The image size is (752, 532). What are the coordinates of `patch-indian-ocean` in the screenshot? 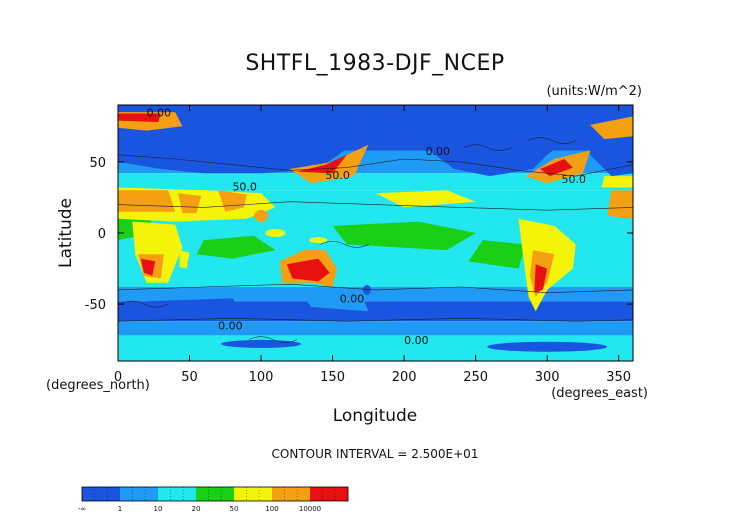 It's located at (236, 247).